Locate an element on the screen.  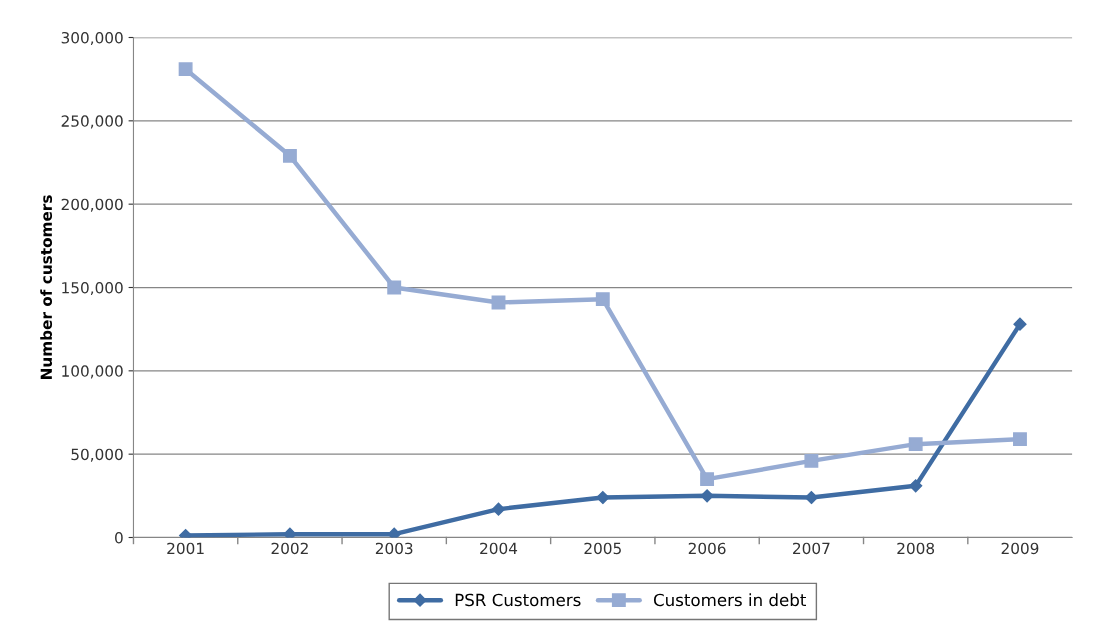
x-tick-label: 2008 is located at coordinates (916, 548).